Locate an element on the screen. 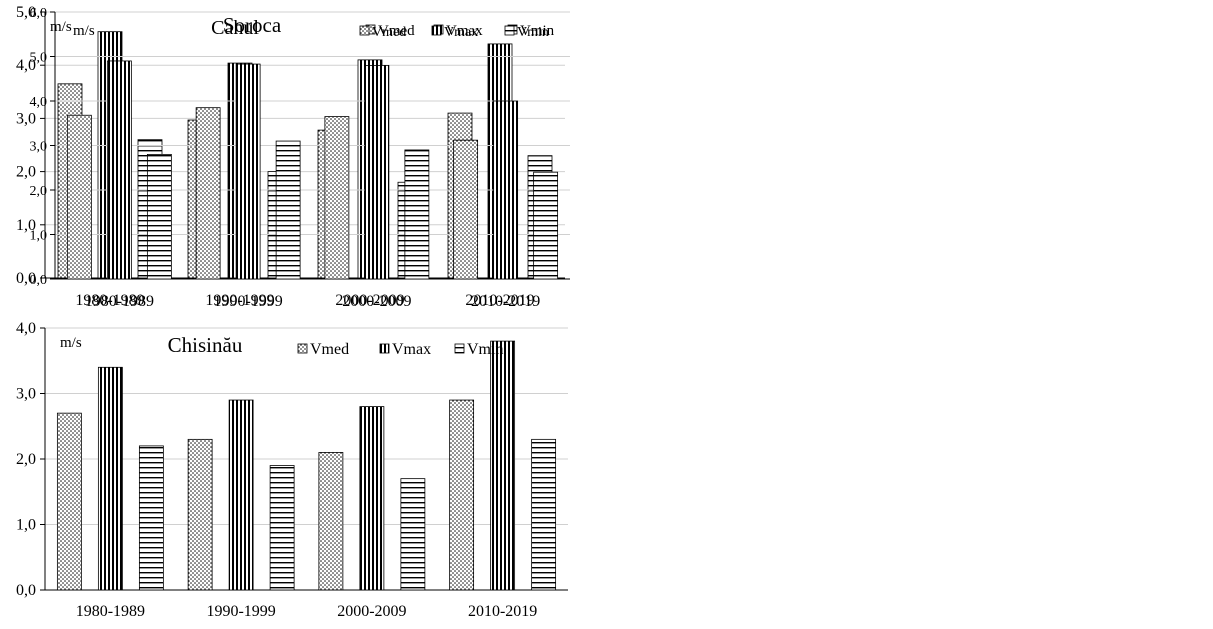 The height and width of the screenshot is (629, 1213). soroca-ytick-label: 5,0 is located at coordinates (26, 12).